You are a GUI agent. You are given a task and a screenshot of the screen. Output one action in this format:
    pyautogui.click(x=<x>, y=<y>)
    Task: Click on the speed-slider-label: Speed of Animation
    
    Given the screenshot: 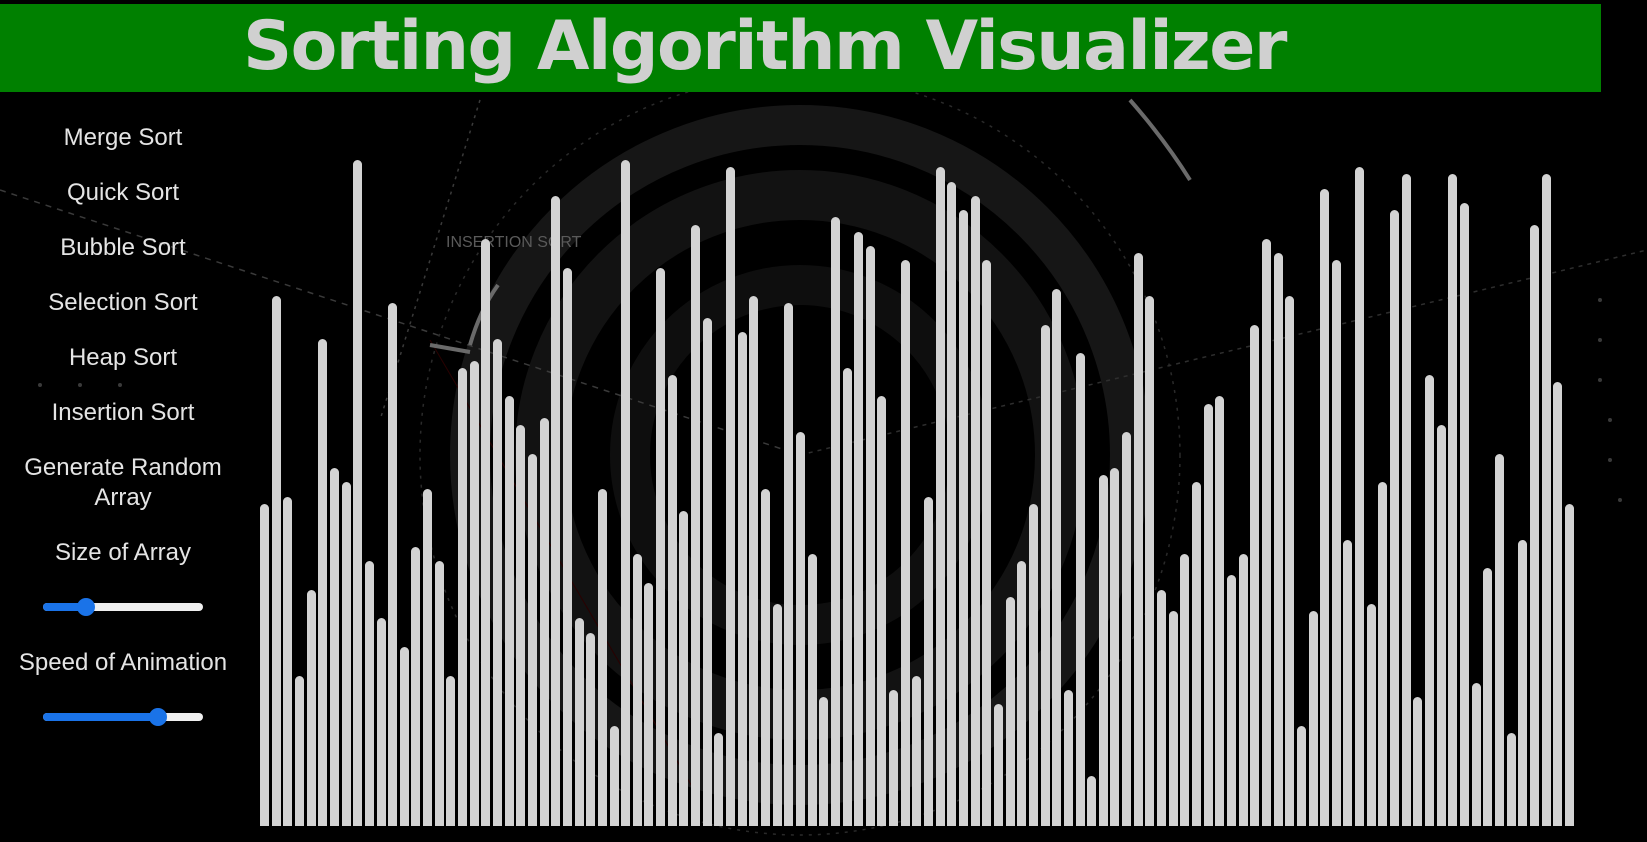 What is the action you would take?
    pyautogui.click(x=123, y=662)
    